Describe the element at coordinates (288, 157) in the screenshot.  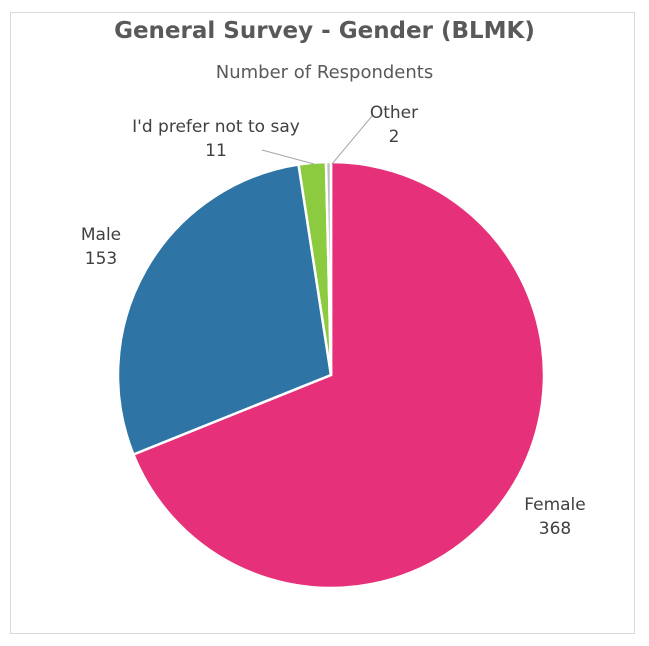
I see `leader-line-i-d-prefer-not-to-say` at that location.